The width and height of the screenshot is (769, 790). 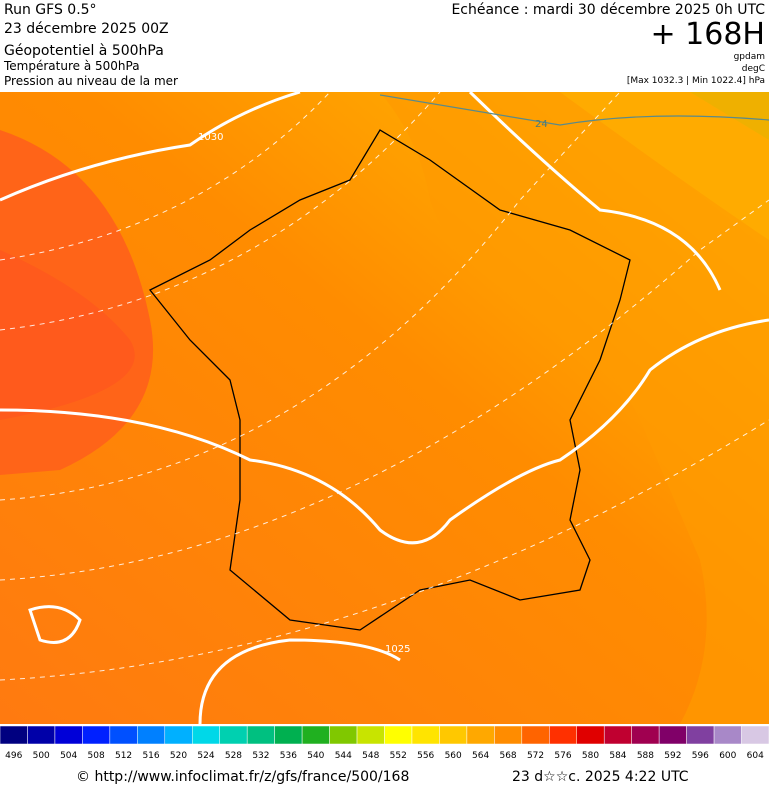 What do you see at coordinates (123, 756) in the screenshot?
I see `colorbar-label: 512` at bounding box center [123, 756].